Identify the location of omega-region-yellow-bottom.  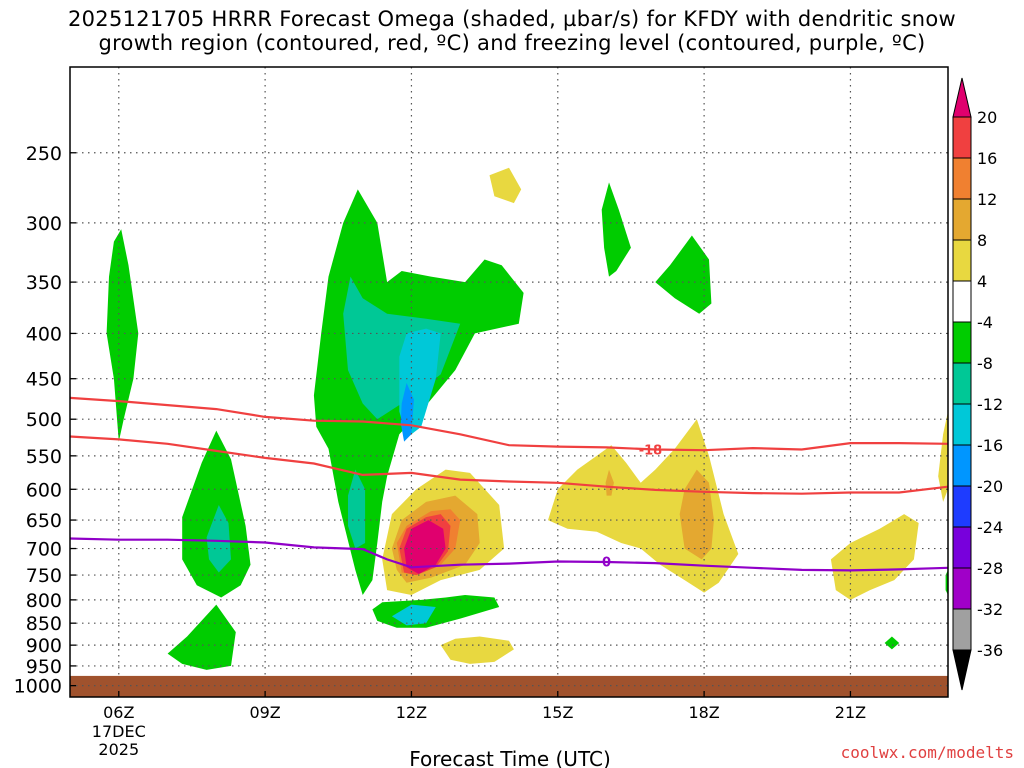
(477, 650).